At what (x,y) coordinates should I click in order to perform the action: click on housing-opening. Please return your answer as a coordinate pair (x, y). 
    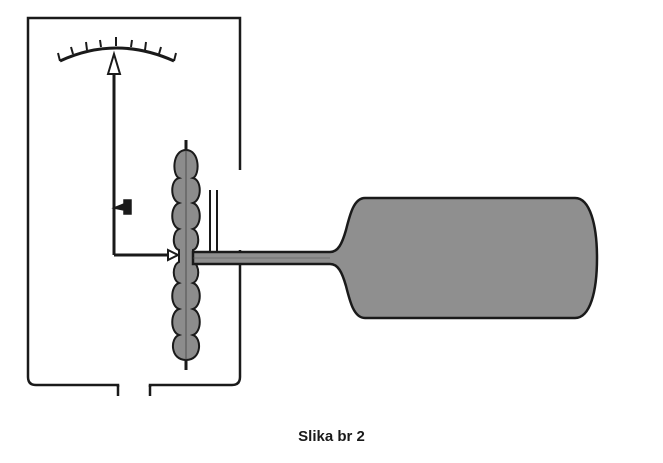
    Looking at the image, I should click on (134, 390).